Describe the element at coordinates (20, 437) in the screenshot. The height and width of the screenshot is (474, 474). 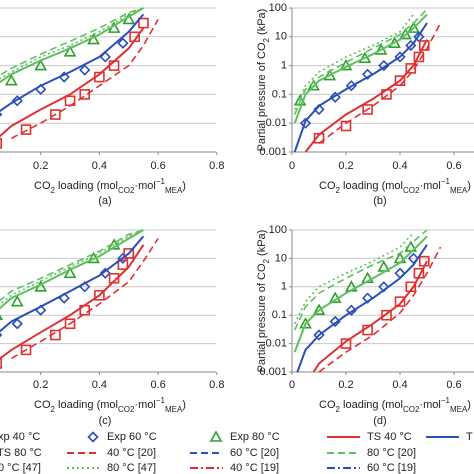
I see `legend-label: xp 40 °C` at that location.